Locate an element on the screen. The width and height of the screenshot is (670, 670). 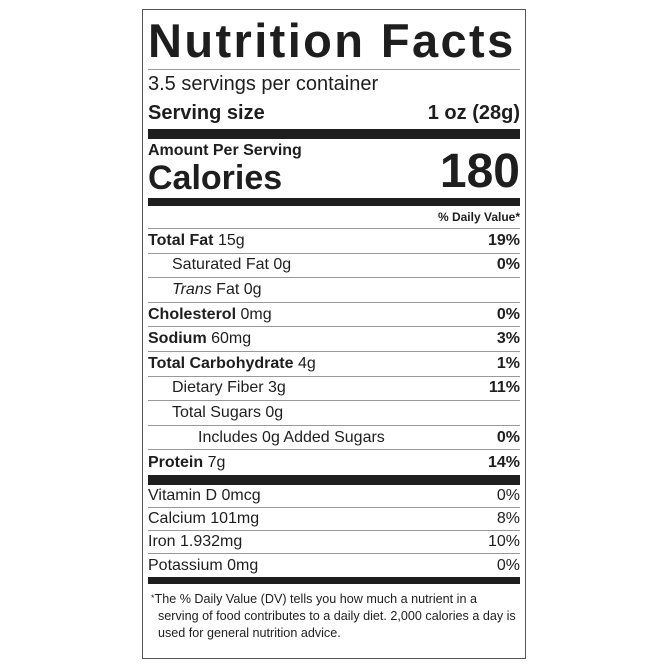
calories-value: 180 is located at coordinates (479, 171).